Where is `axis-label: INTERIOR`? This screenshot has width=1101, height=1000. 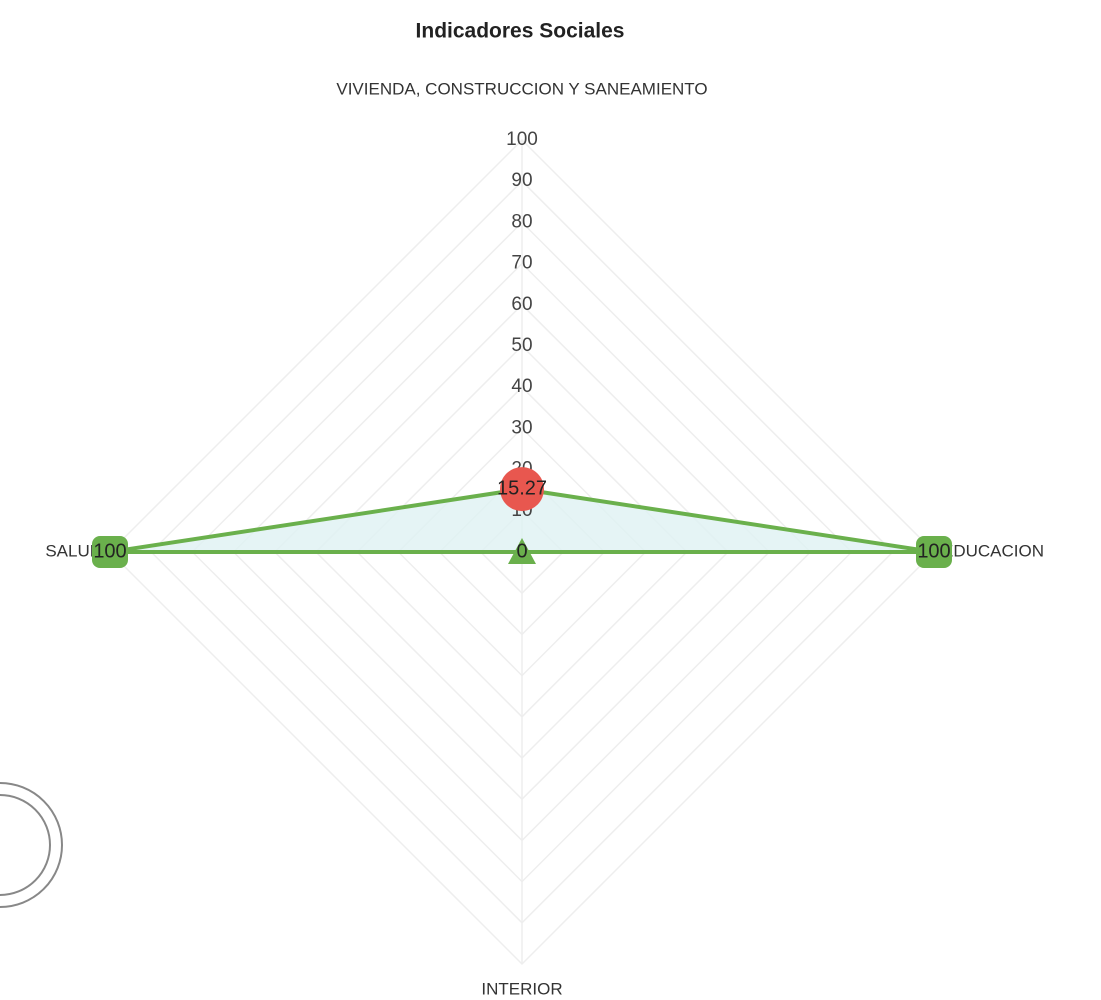
axis-label: INTERIOR is located at coordinates (521, 988).